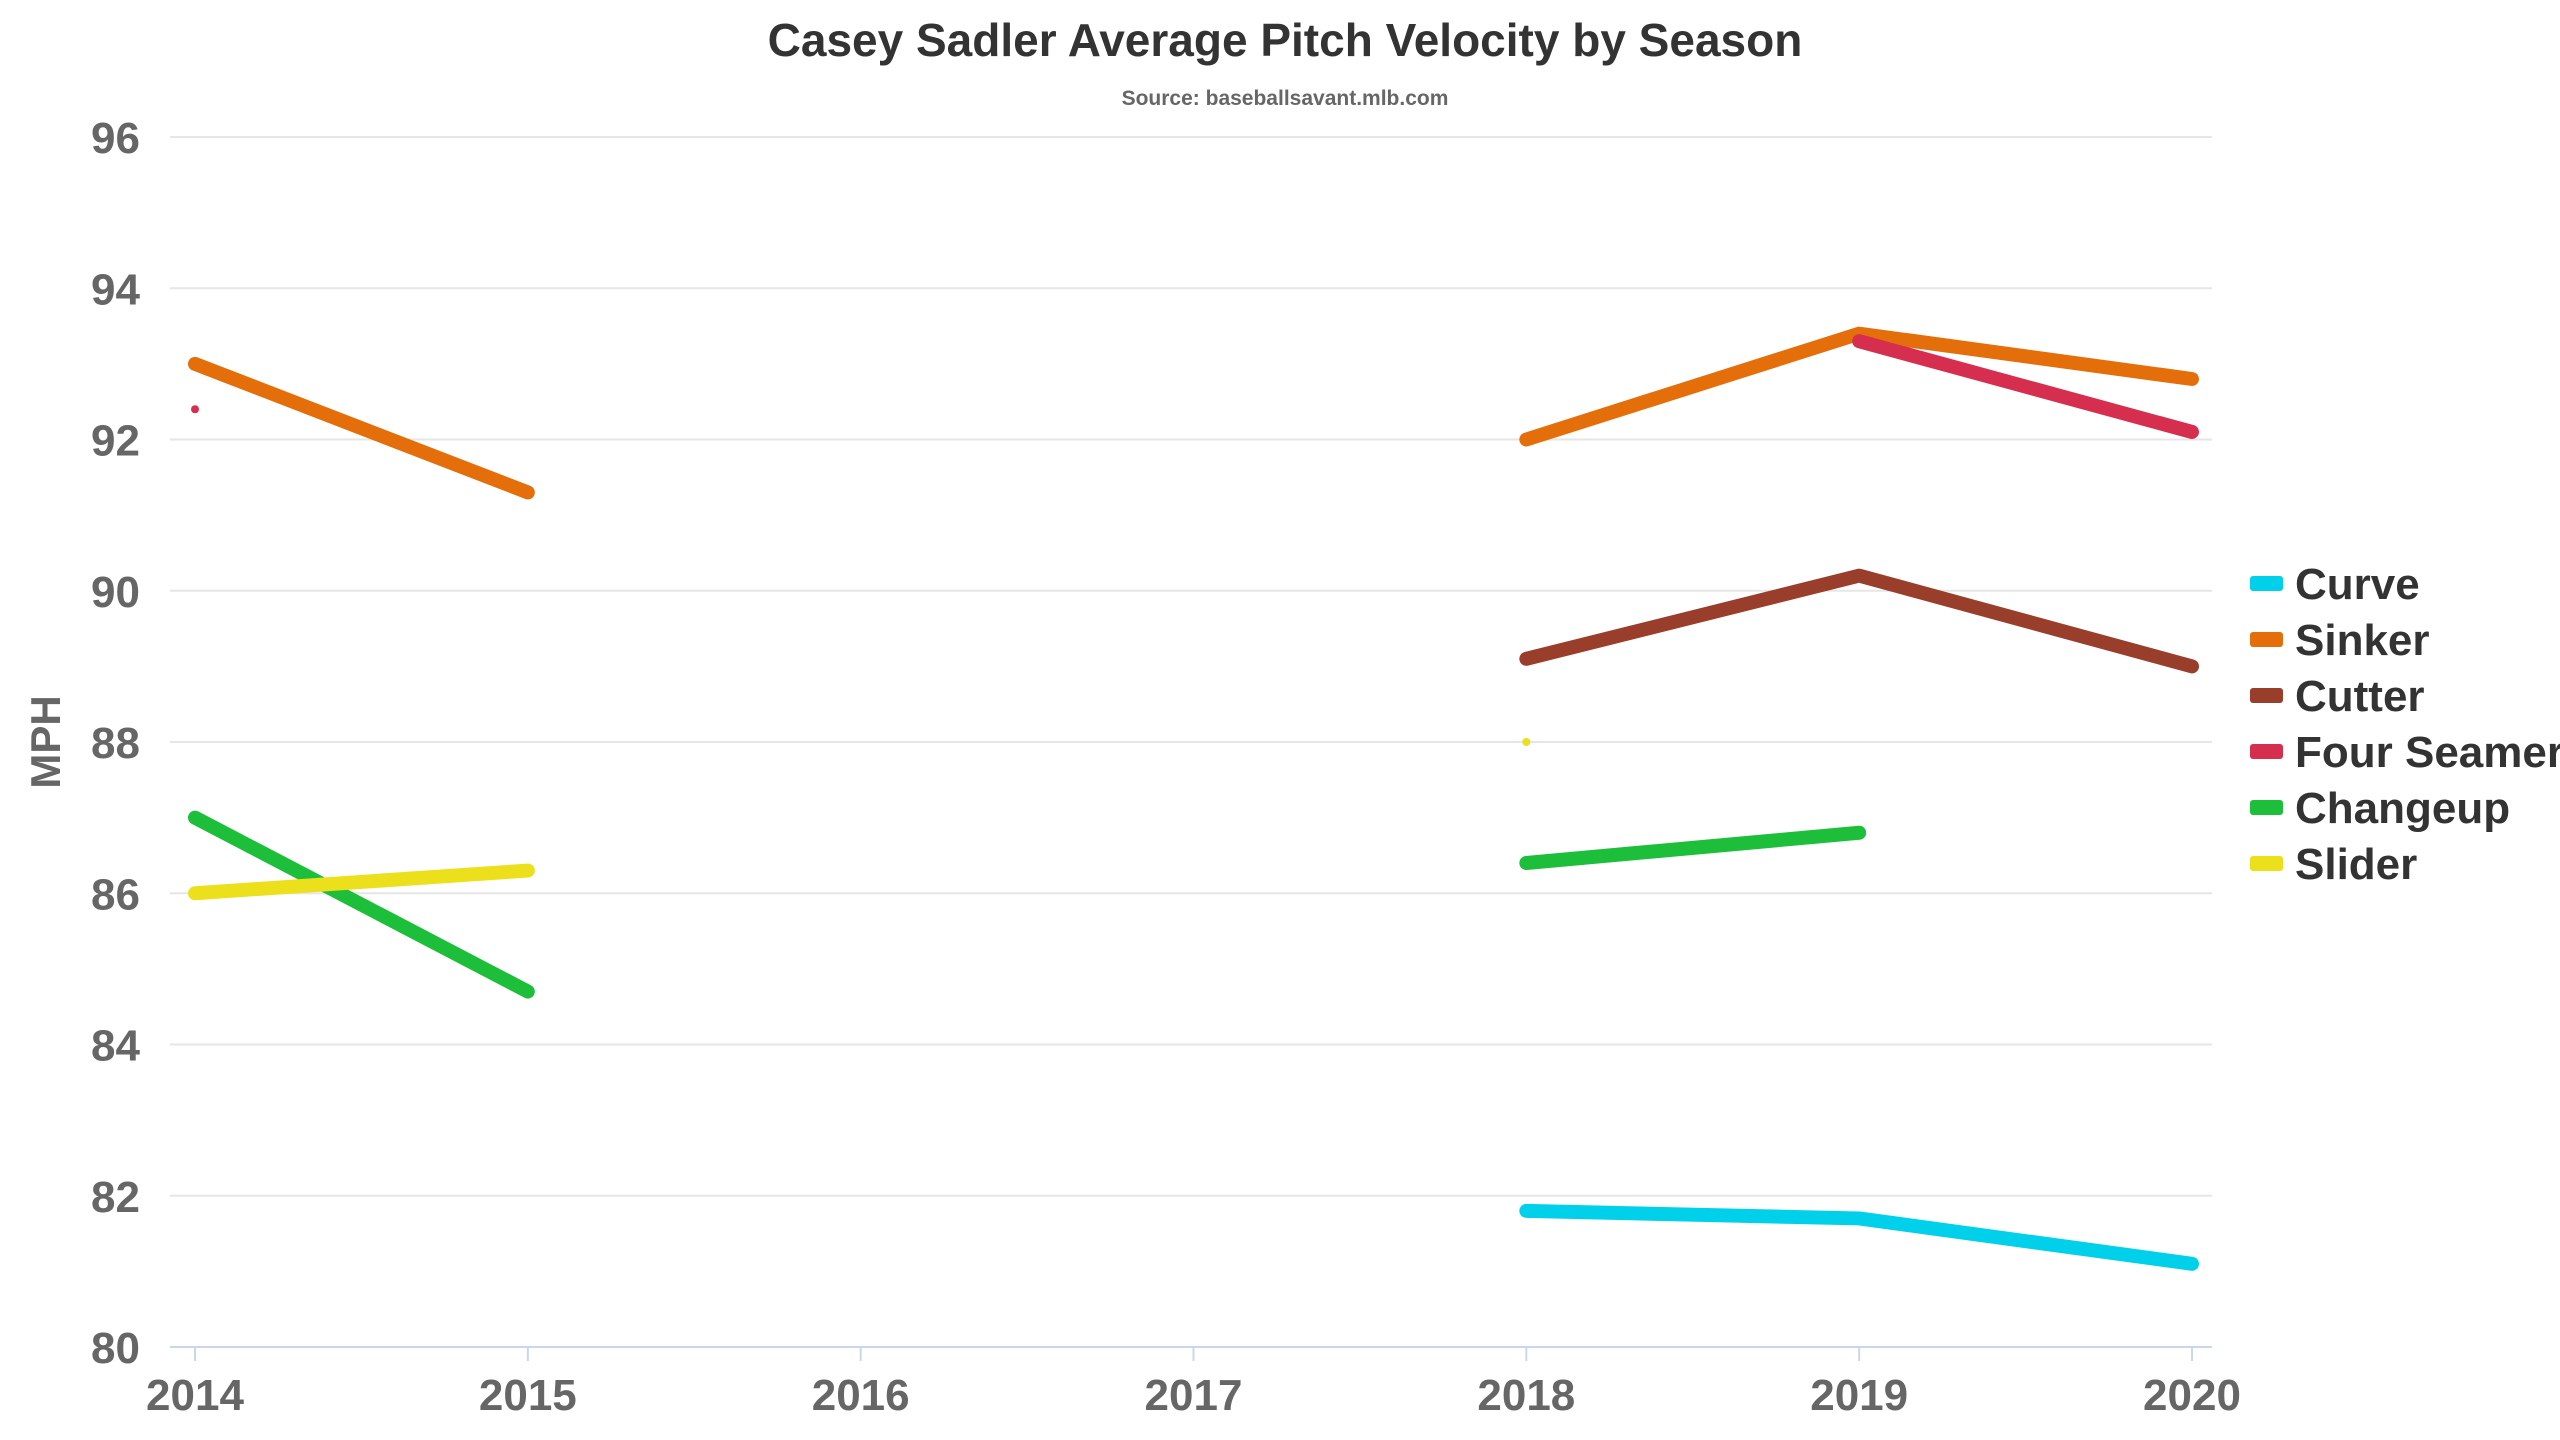 The image size is (2560, 1440). Describe the element at coordinates (115, 138) in the screenshot. I see `y-tick-label: 96` at that location.